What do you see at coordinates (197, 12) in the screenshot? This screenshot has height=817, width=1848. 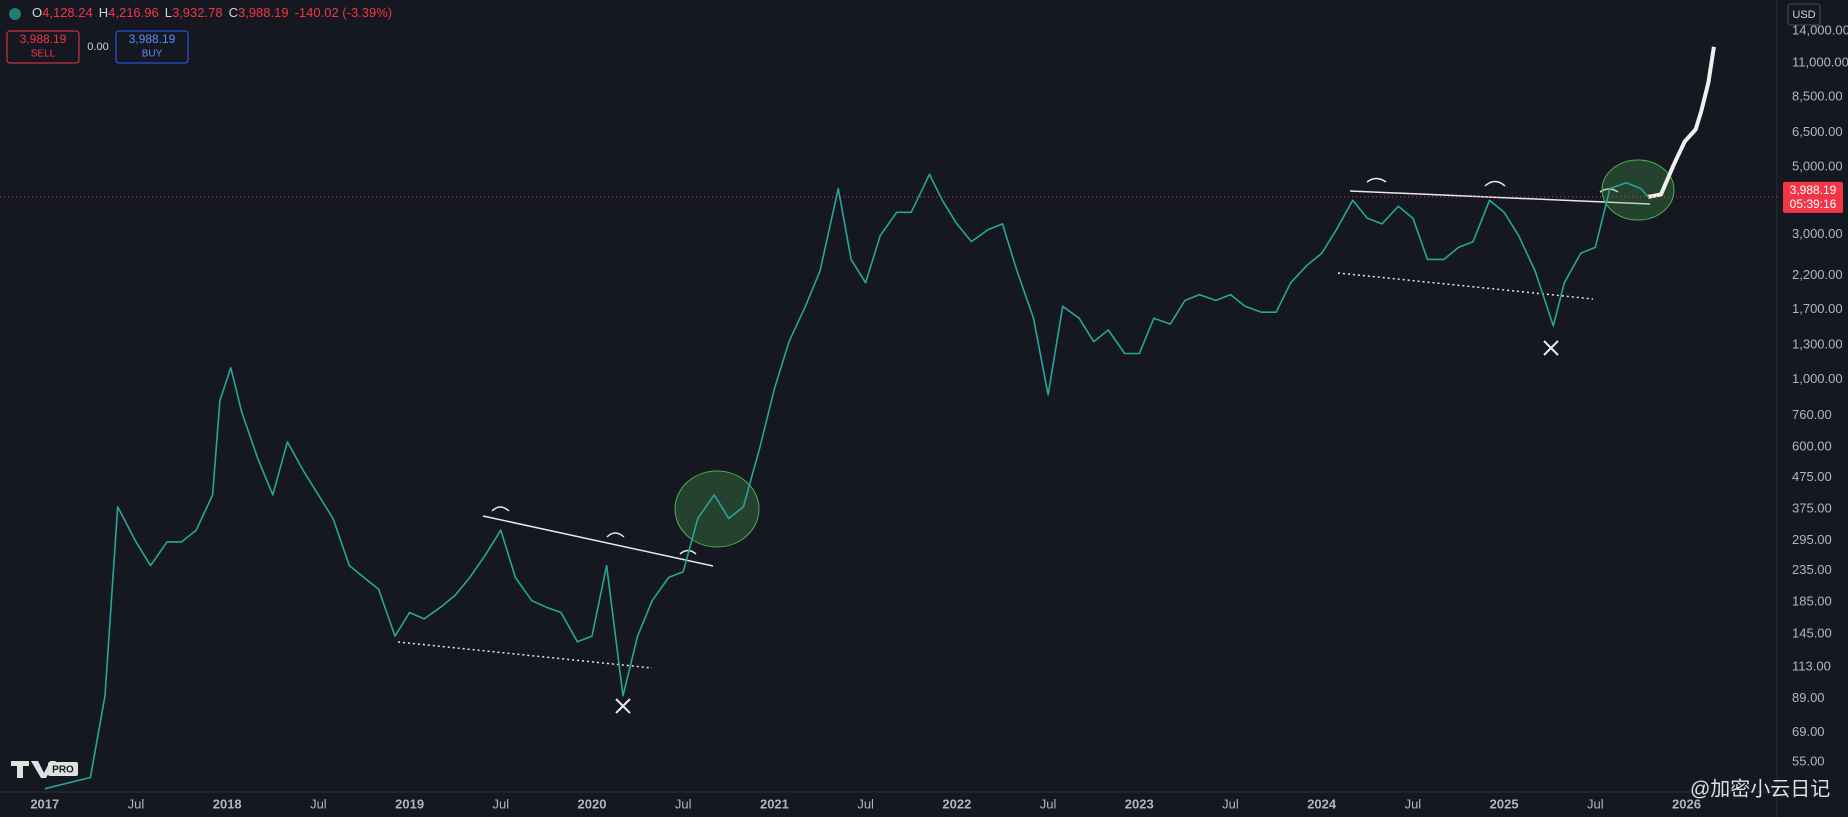 I see `ohlc-value: 3,932.78` at bounding box center [197, 12].